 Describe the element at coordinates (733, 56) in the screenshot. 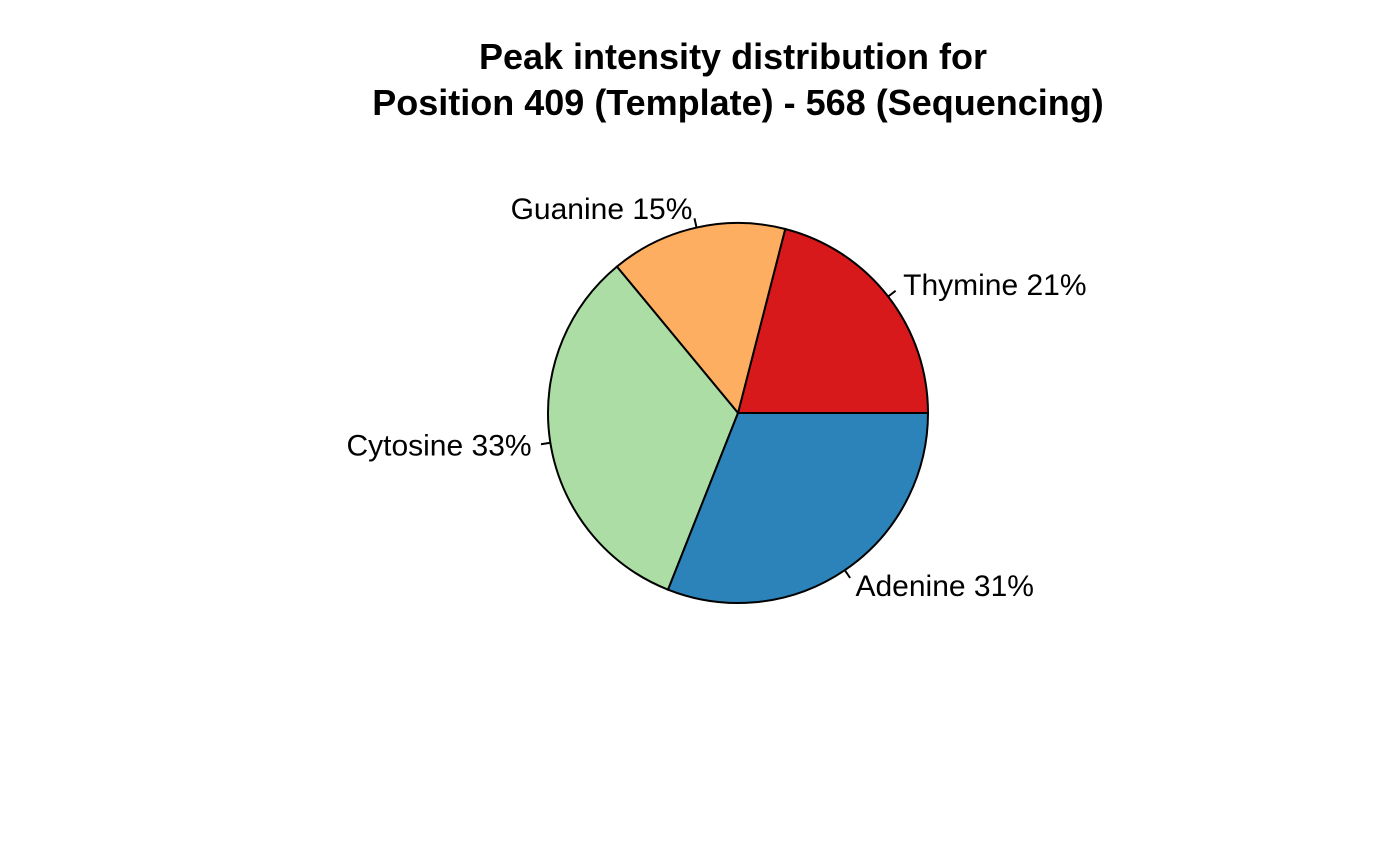

I see `chart-title: Peak intensity distribution for` at that location.